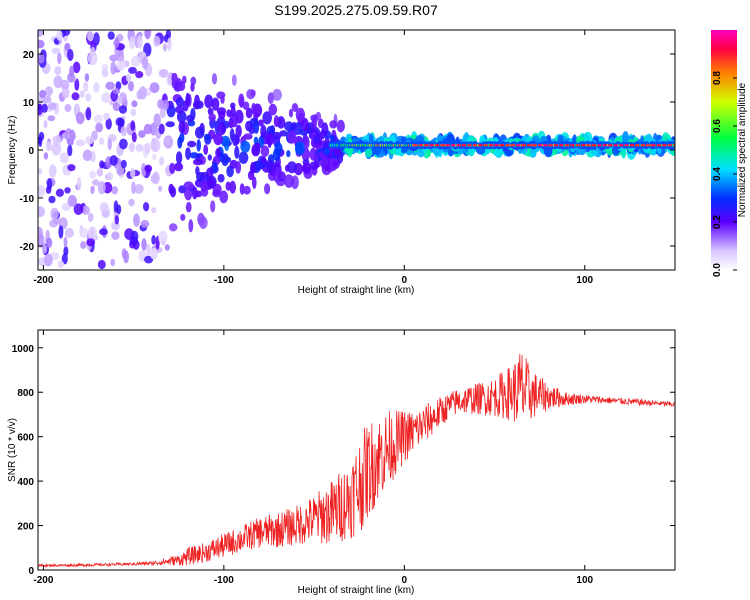 The width and height of the screenshot is (750, 600). Describe the element at coordinates (31, 151) in the screenshot. I see `y-tick-label: 0` at that location.